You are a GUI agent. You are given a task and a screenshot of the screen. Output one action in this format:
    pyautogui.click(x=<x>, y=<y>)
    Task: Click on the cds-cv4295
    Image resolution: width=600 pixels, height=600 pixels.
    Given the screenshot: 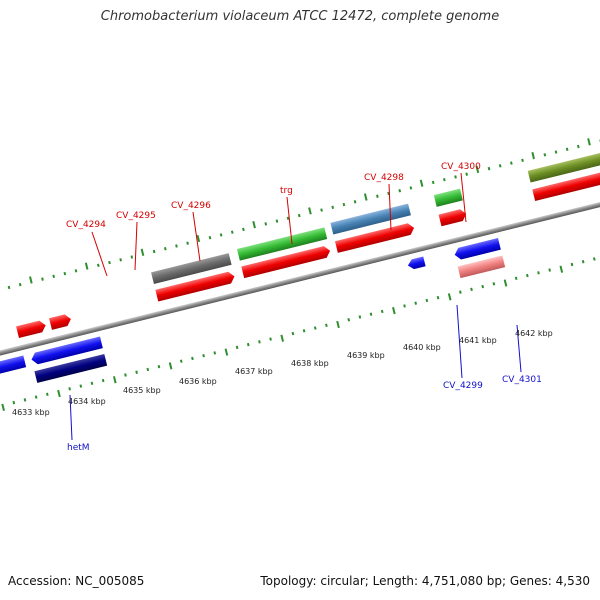 What is the action you would take?
    pyautogui.click(x=60, y=321)
    